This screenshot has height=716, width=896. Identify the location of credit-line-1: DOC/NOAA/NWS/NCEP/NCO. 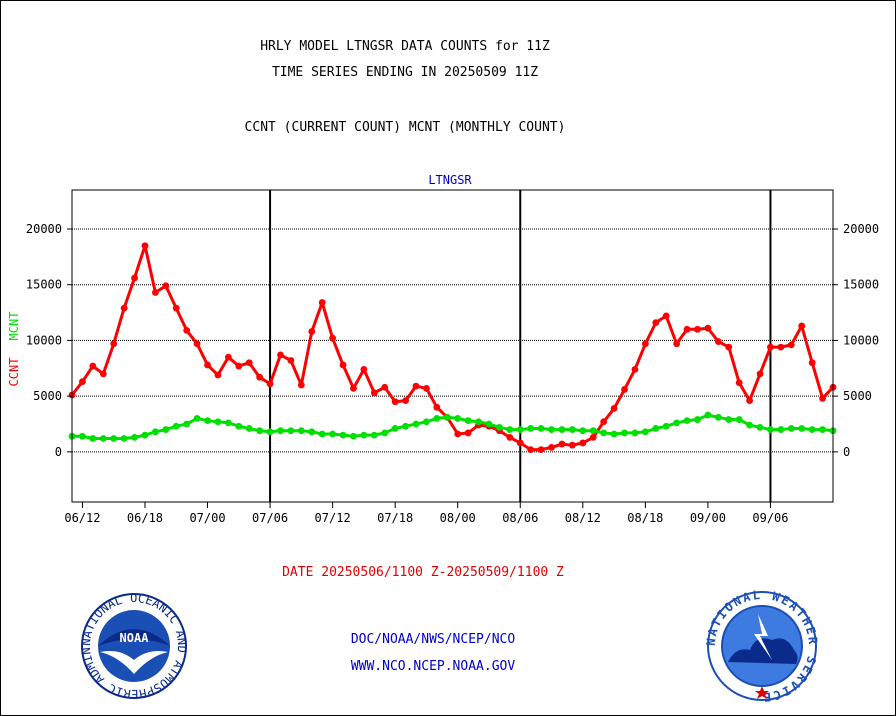
(433, 639).